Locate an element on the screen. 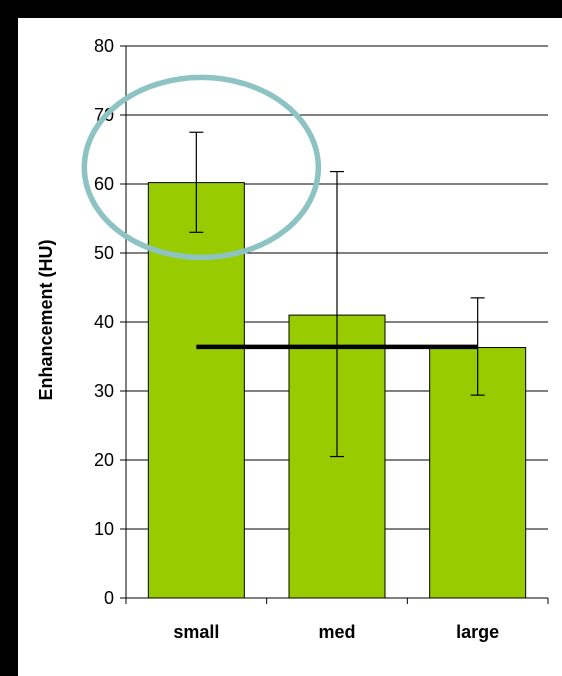 Image resolution: width=562 pixels, height=676 pixels. y-tick-label-20: 20 is located at coordinates (104, 460).